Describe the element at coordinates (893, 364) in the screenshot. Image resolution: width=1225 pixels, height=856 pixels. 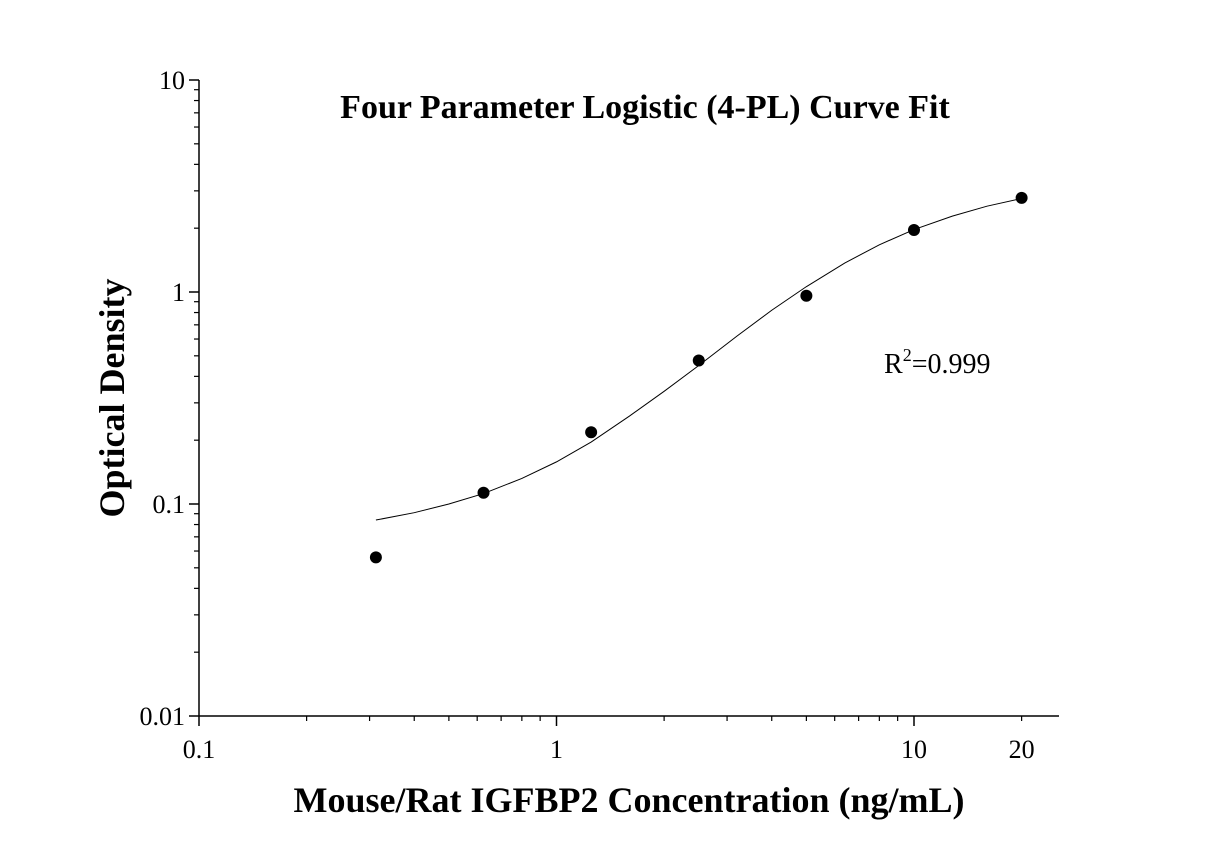
I see `r-squared-base: R` at that location.